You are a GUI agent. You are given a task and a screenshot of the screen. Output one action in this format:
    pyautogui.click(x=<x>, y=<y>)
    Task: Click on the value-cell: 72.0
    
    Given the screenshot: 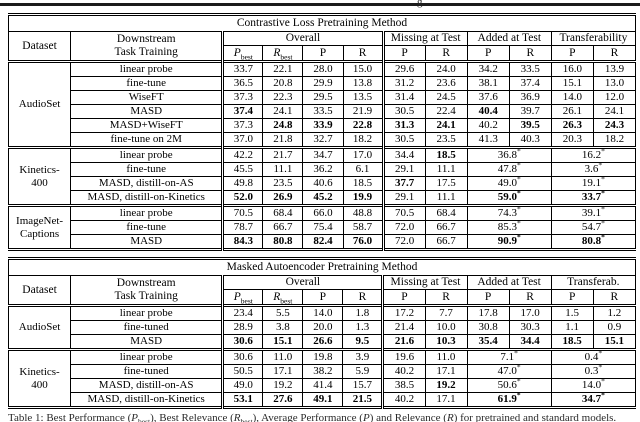 What is the action you would take?
    pyautogui.click(x=403, y=227)
    